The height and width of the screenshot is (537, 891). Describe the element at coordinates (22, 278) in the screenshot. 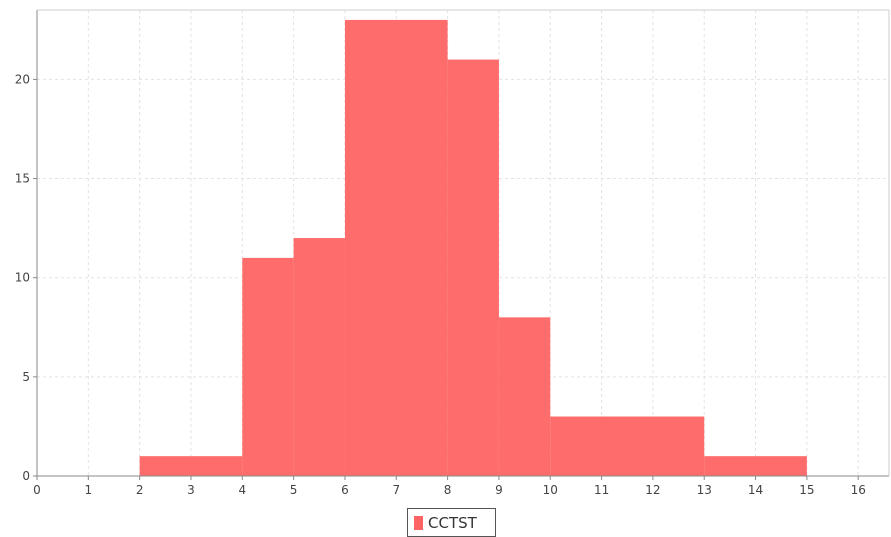

I see `y-tick-label: 10` at that location.